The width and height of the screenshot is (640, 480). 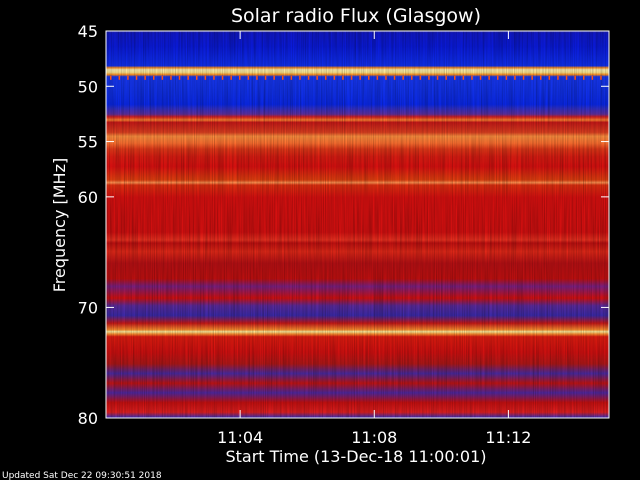 I want to click on y-tick-label: 70, so click(x=88, y=307).